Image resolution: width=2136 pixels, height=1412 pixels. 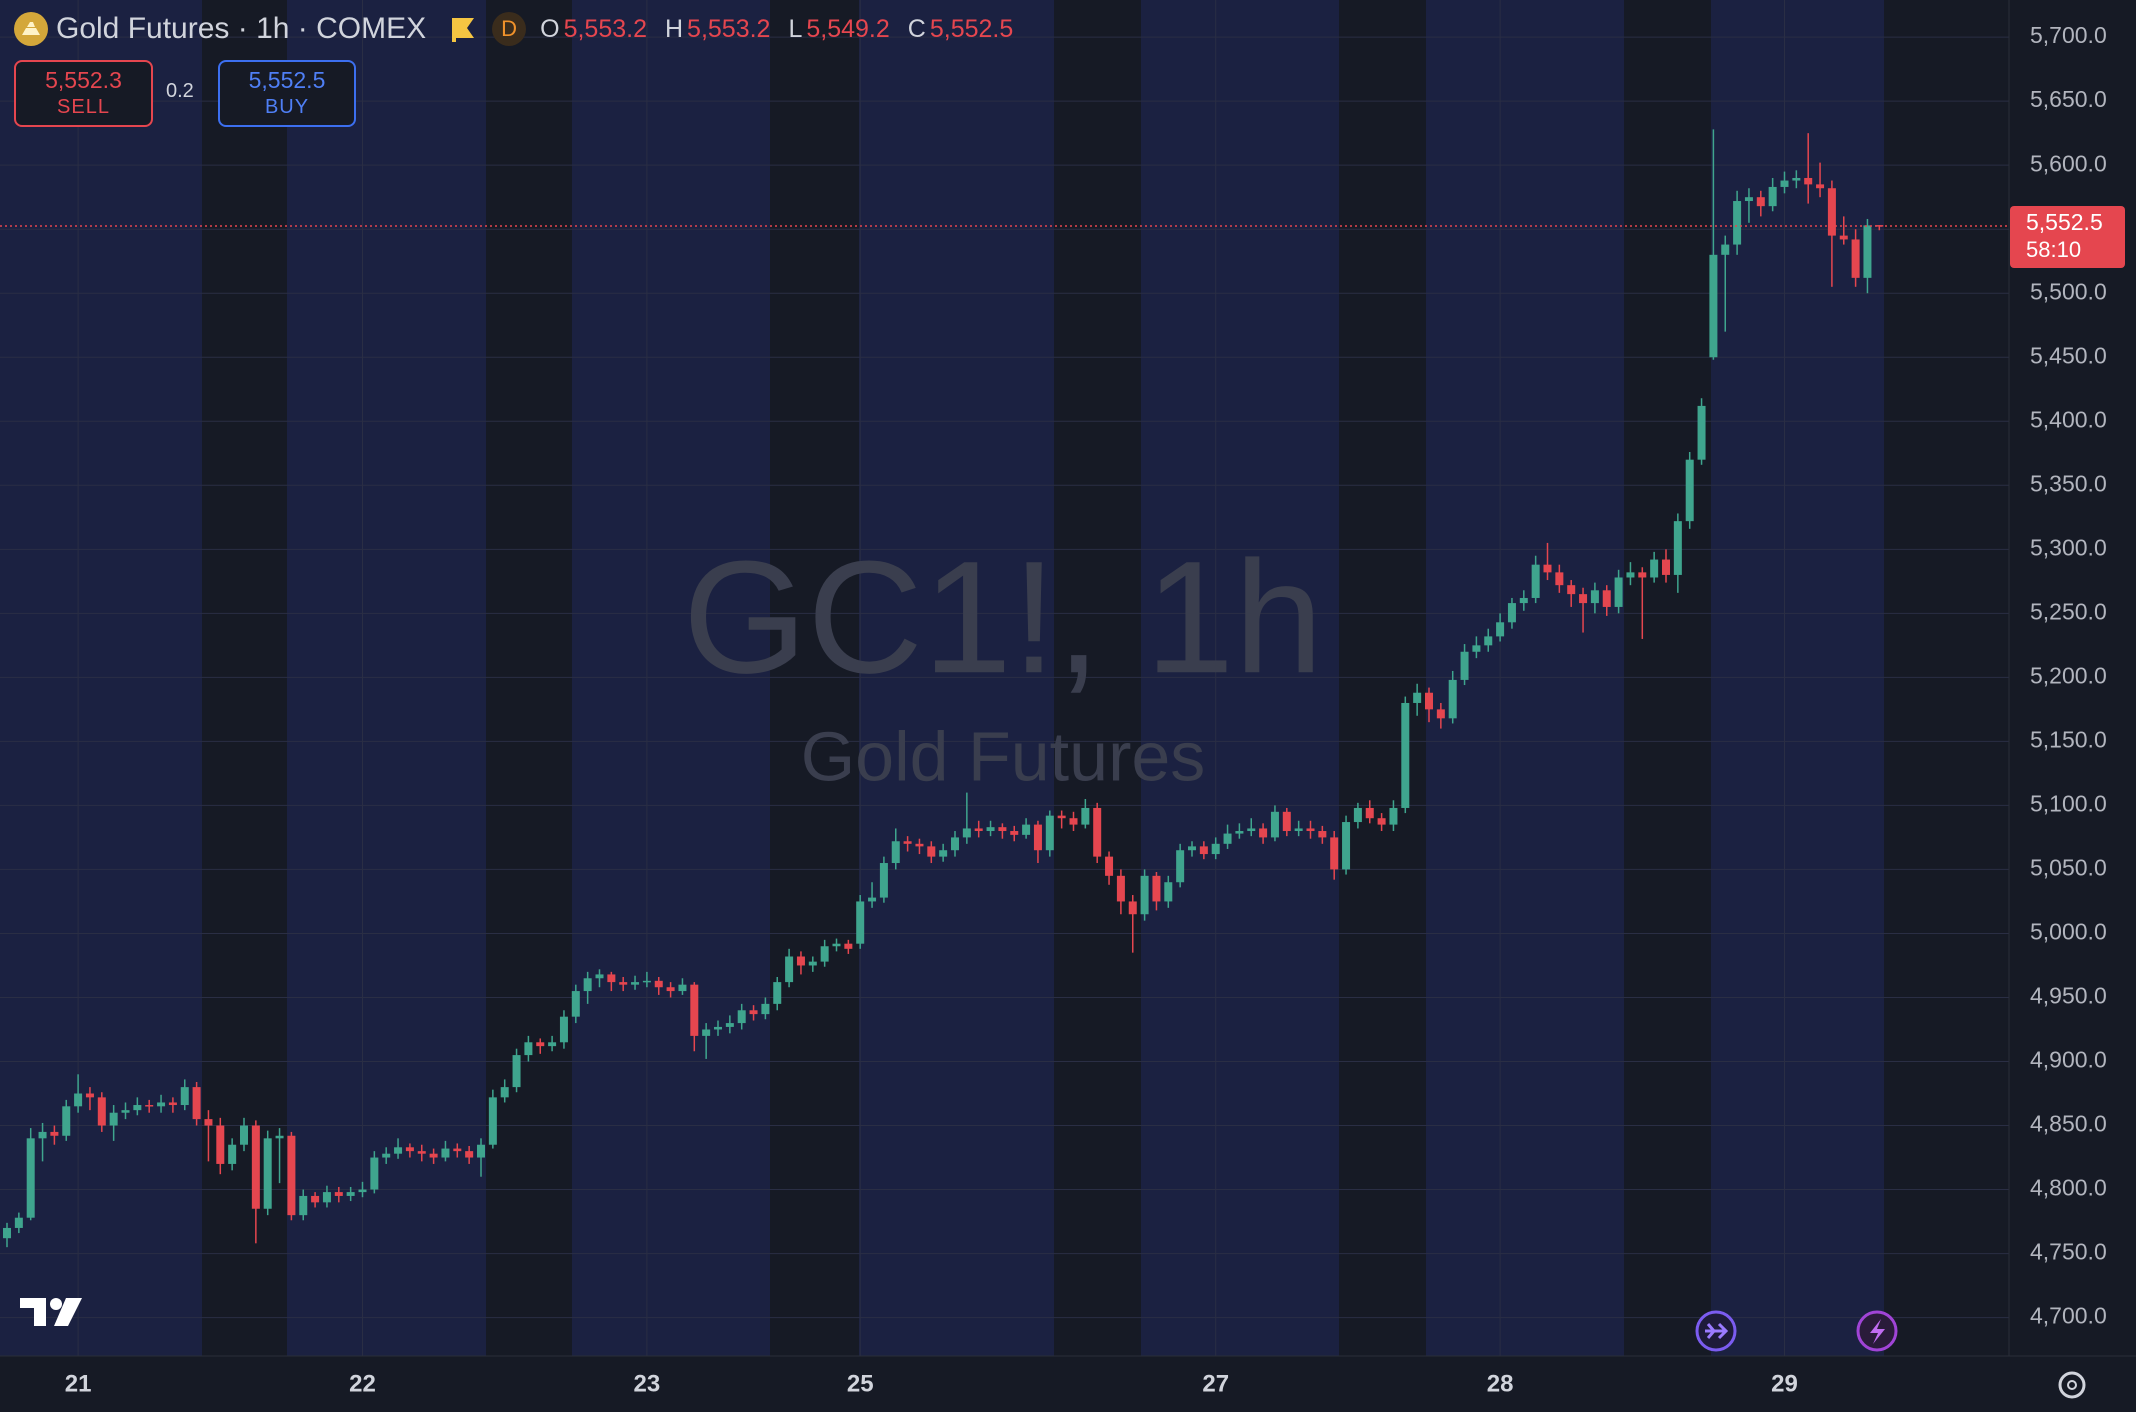 What do you see at coordinates (1003, 616) in the screenshot?
I see `watermark: GC1!, 1h` at bounding box center [1003, 616].